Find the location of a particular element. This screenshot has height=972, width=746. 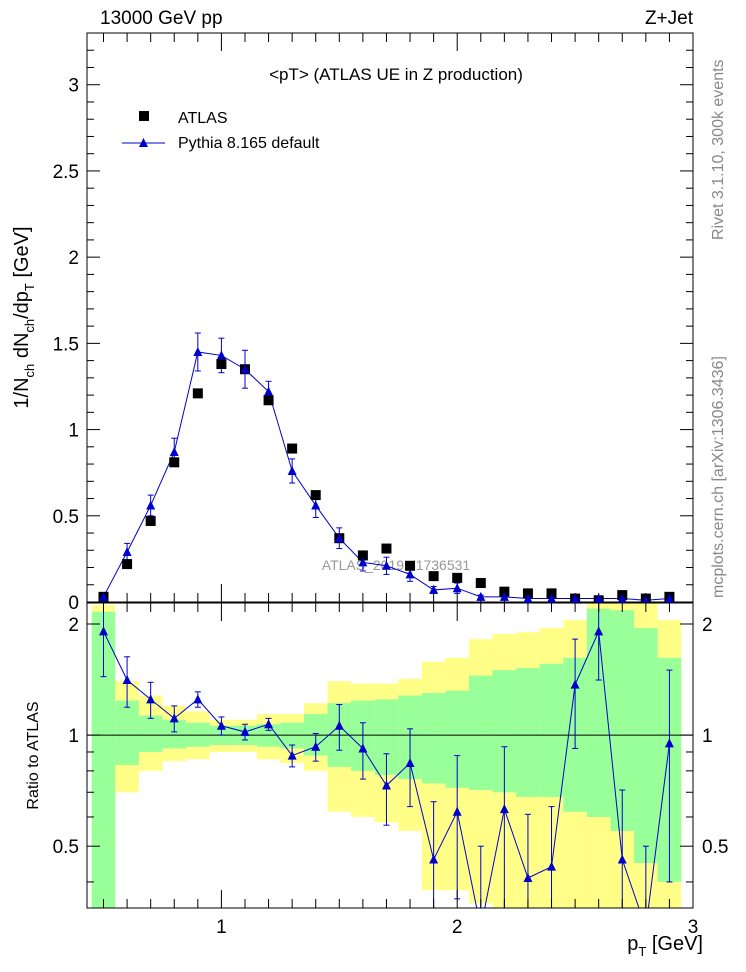

ratio-y-axis-label: Ratio to ATLAS is located at coordinates (33, 755).